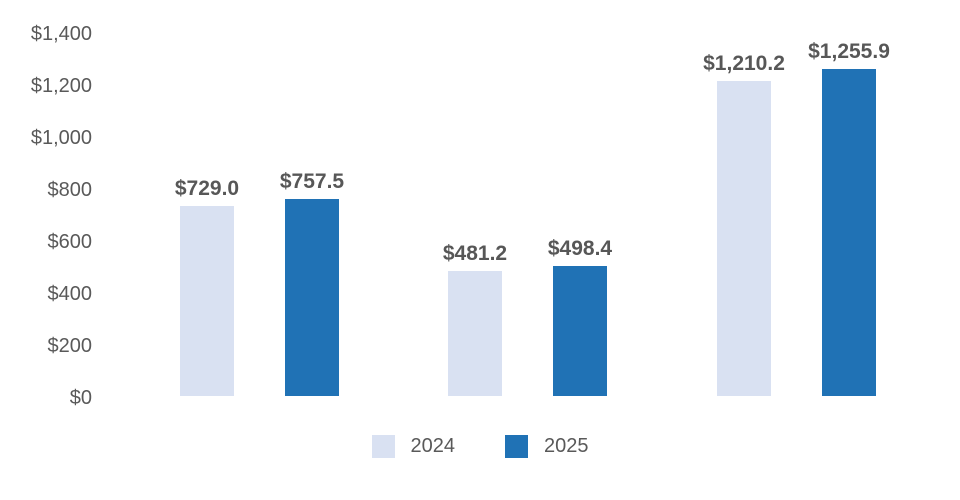 The image size is (960, 500). Describe the element at coordinates (207, 189) in the screenshot. I see `bar-value-label: $729.0` at that location.